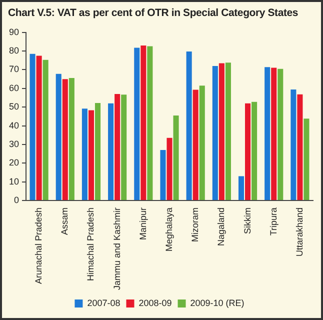 This screenshot has width=323, height=320. I want to click on y-tick-label: 70, so click(14, 69).